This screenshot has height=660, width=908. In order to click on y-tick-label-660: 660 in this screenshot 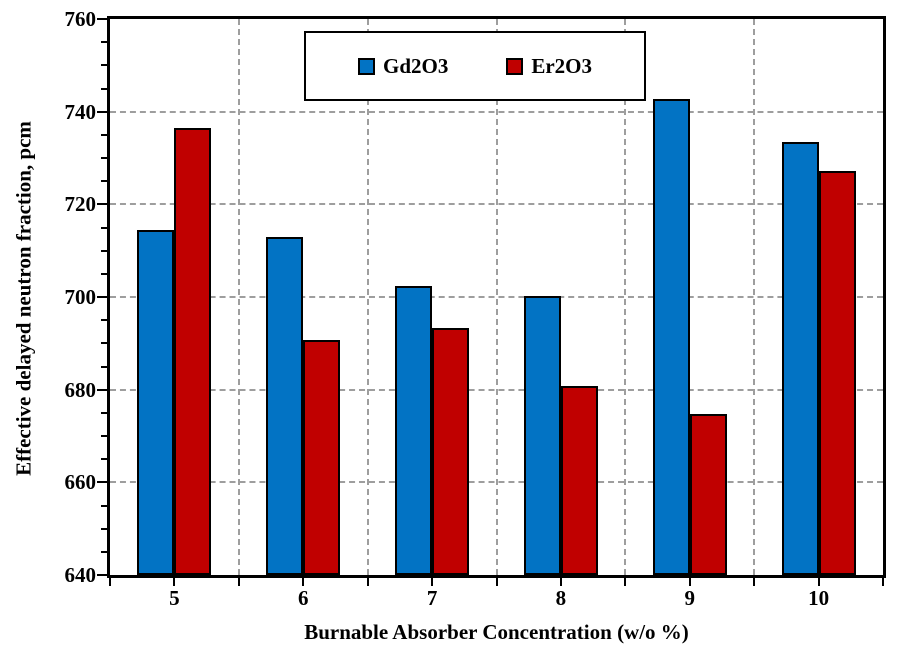, I will do `click(80, 482)`.